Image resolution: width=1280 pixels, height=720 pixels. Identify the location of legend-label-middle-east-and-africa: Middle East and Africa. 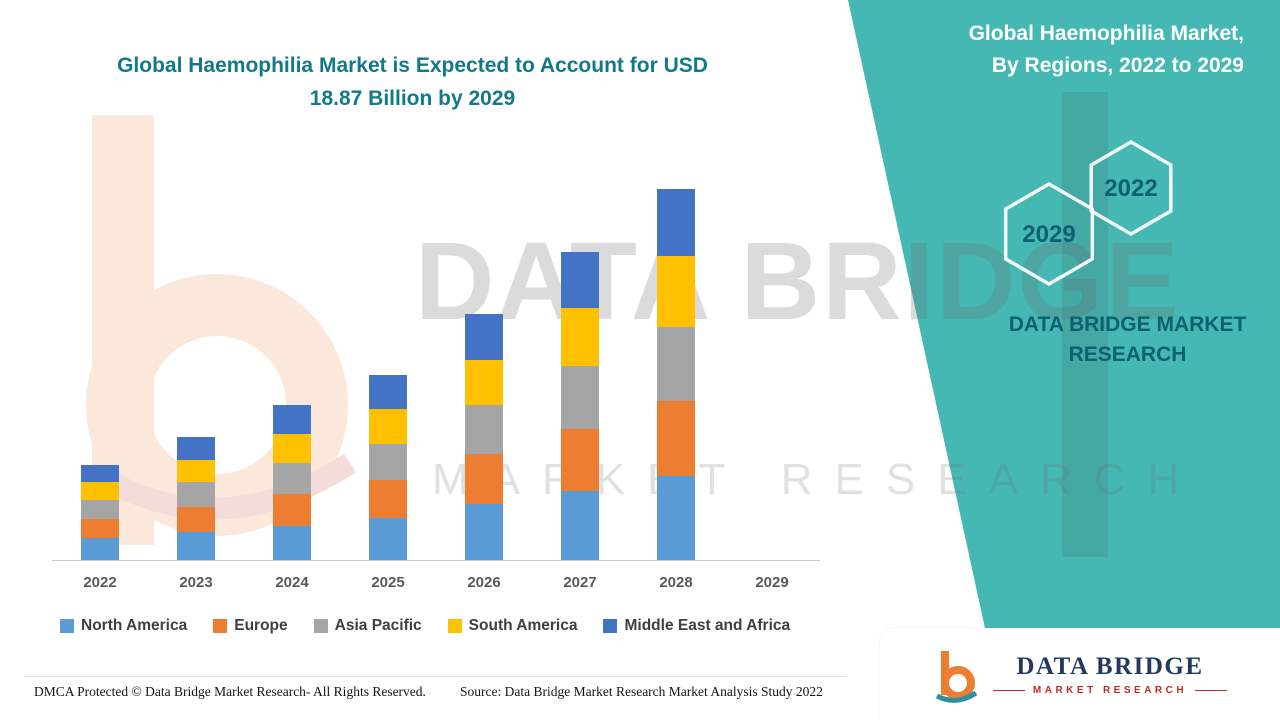
(707, 625).